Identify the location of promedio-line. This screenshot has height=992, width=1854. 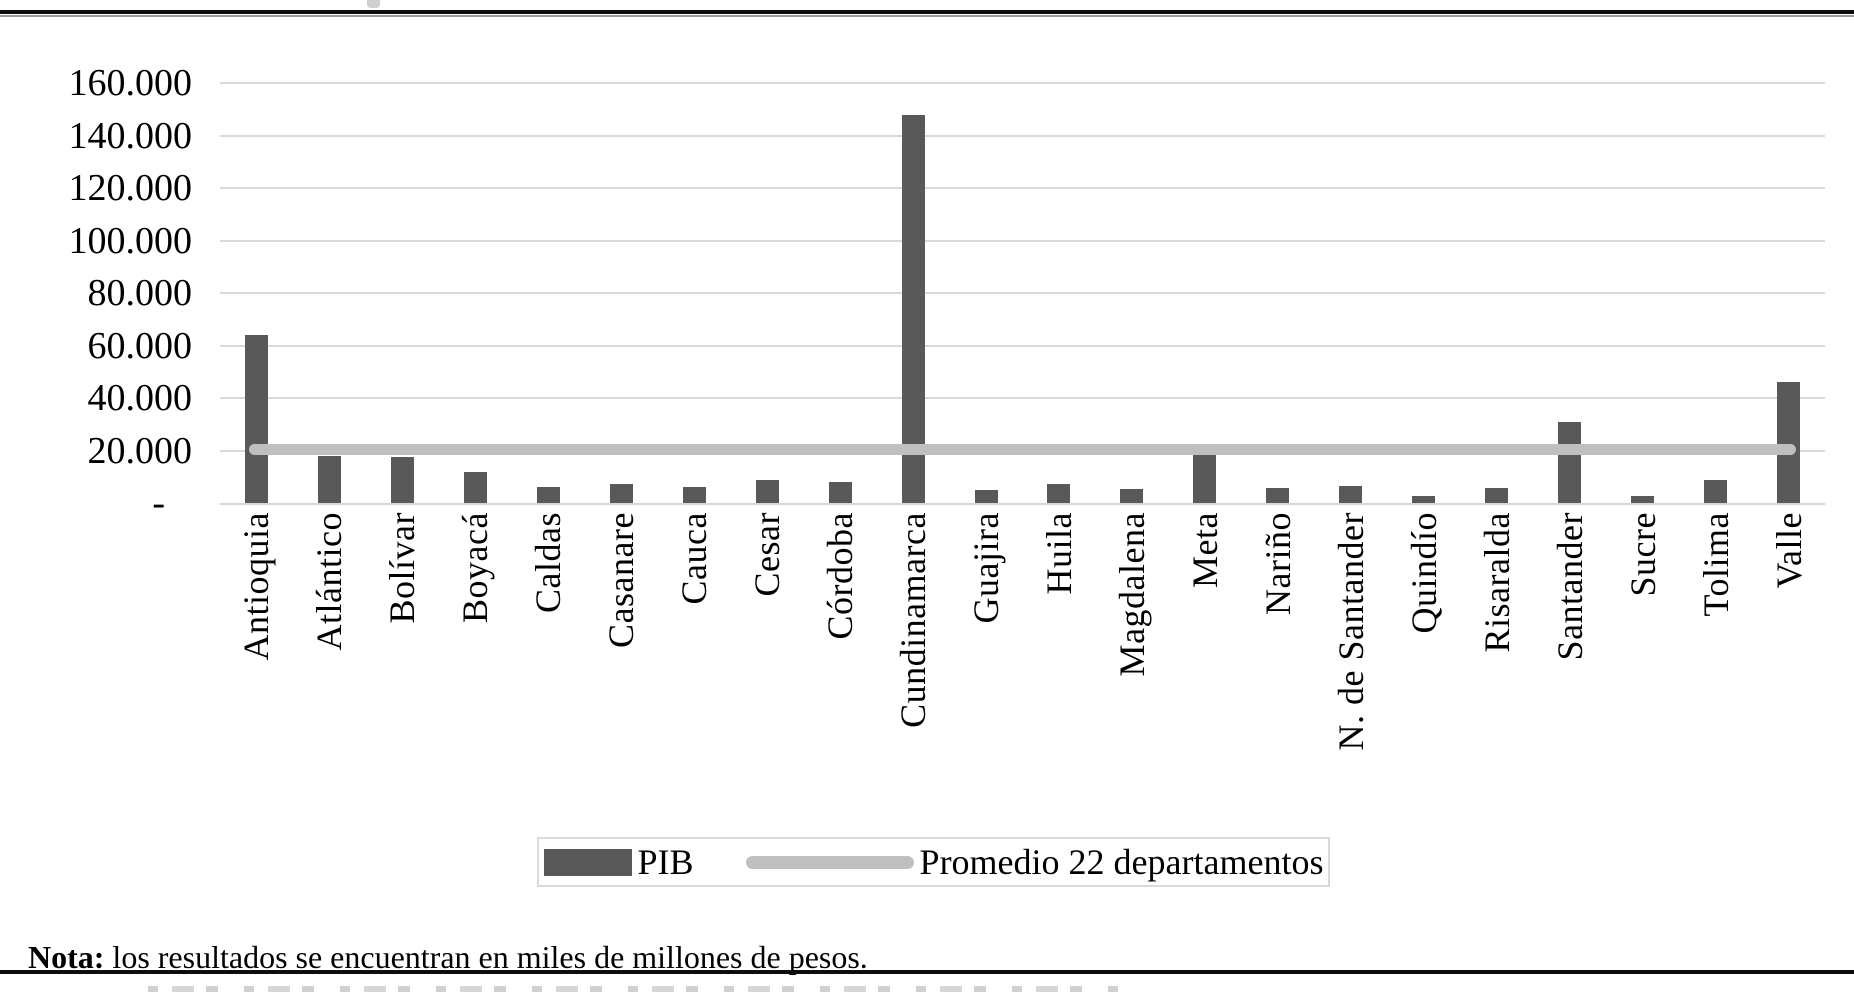
(1022, 449).